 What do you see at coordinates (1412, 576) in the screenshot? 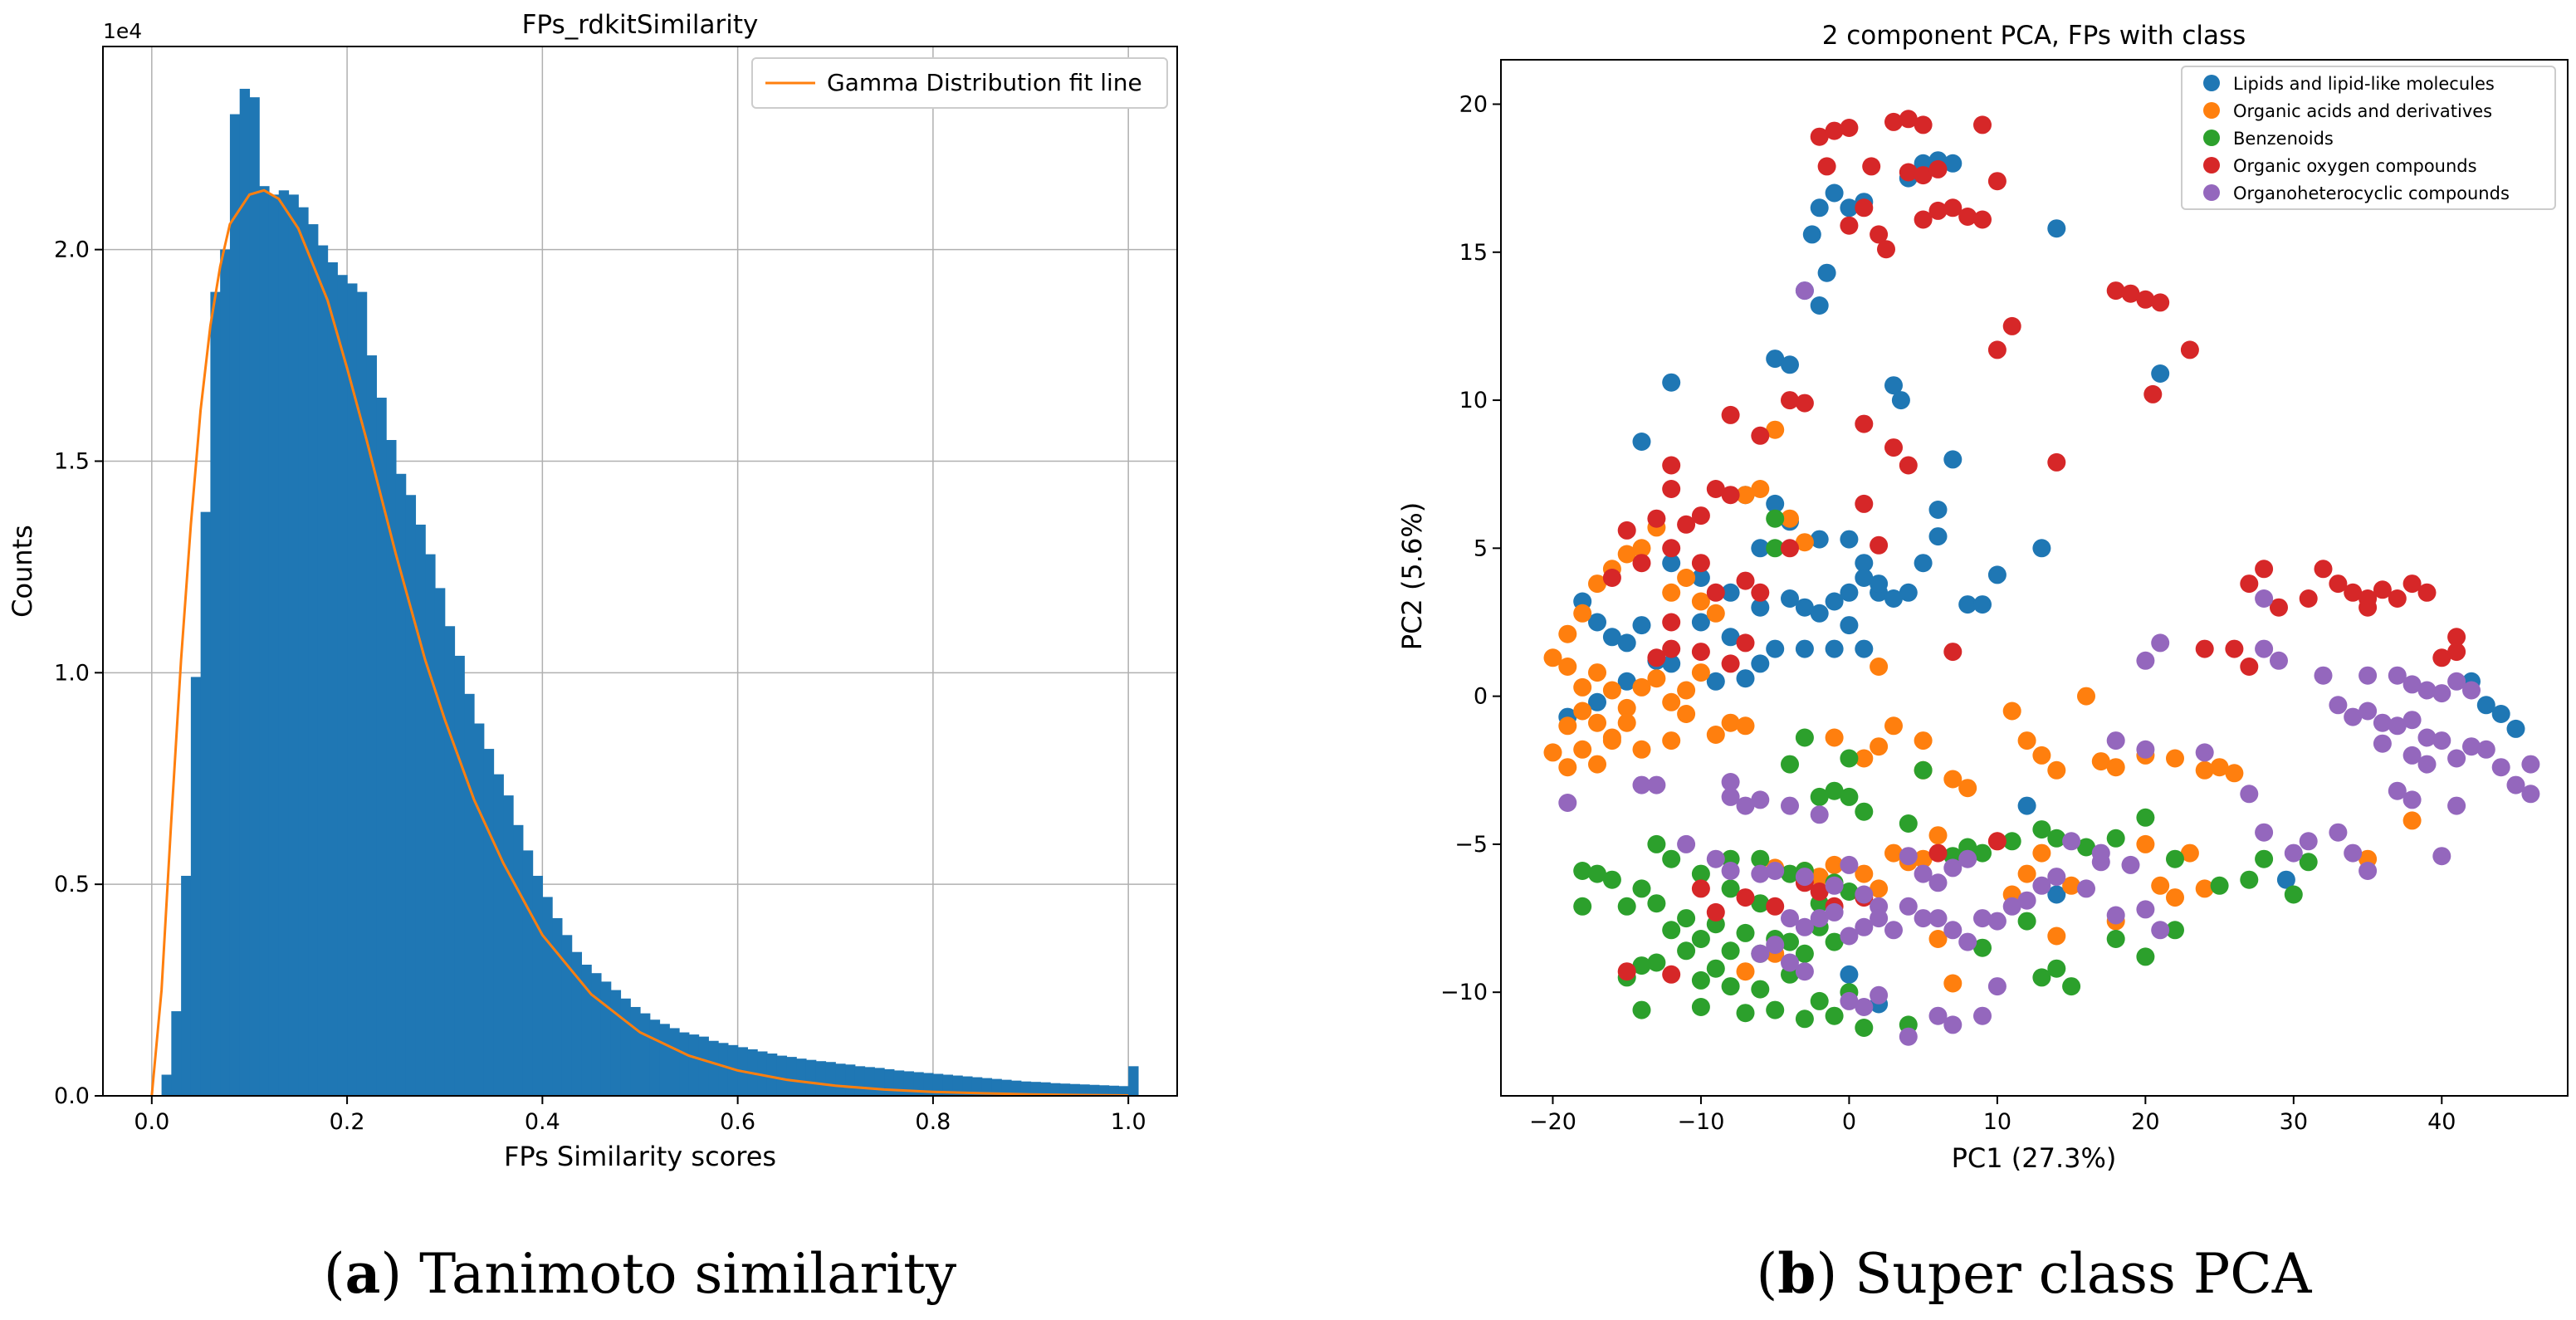
I see `pca-y-axis-label: PC2 (5.6%)` at bounding box center [1412, 576].